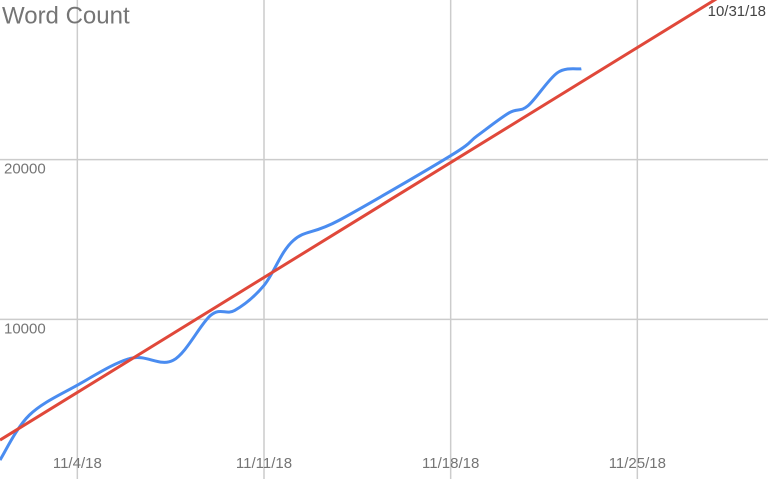 This screenshot has height=479, width=768. What do you see at coordinates (25, 169) in the screenshot?
I see `y-tick-label: 20000` at bounding box center [25, 169].